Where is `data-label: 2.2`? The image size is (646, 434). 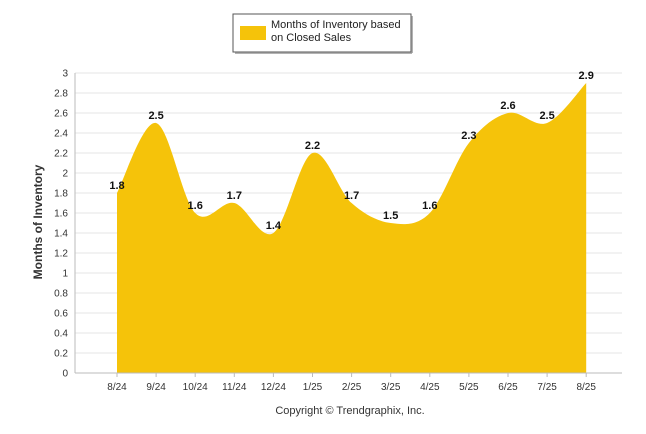
data-label: 2.2 is located at coordinates (312, 146).